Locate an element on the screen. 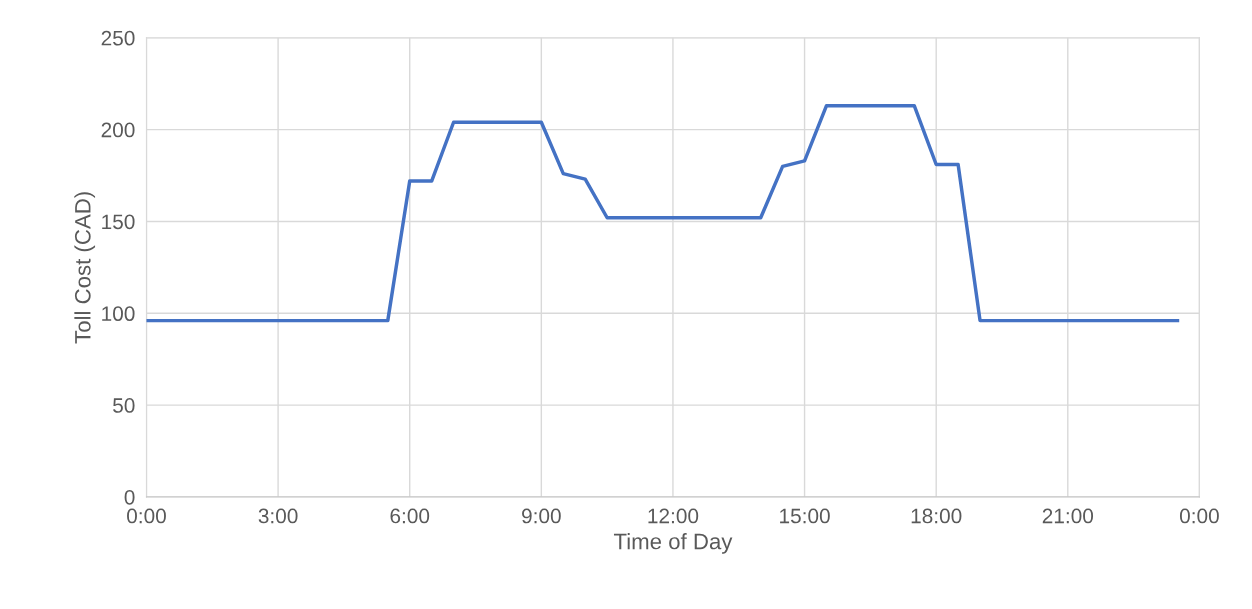 This screenshot has width=1252, height=609. y-tick-label: 150 is located at coordinates (118, 222).